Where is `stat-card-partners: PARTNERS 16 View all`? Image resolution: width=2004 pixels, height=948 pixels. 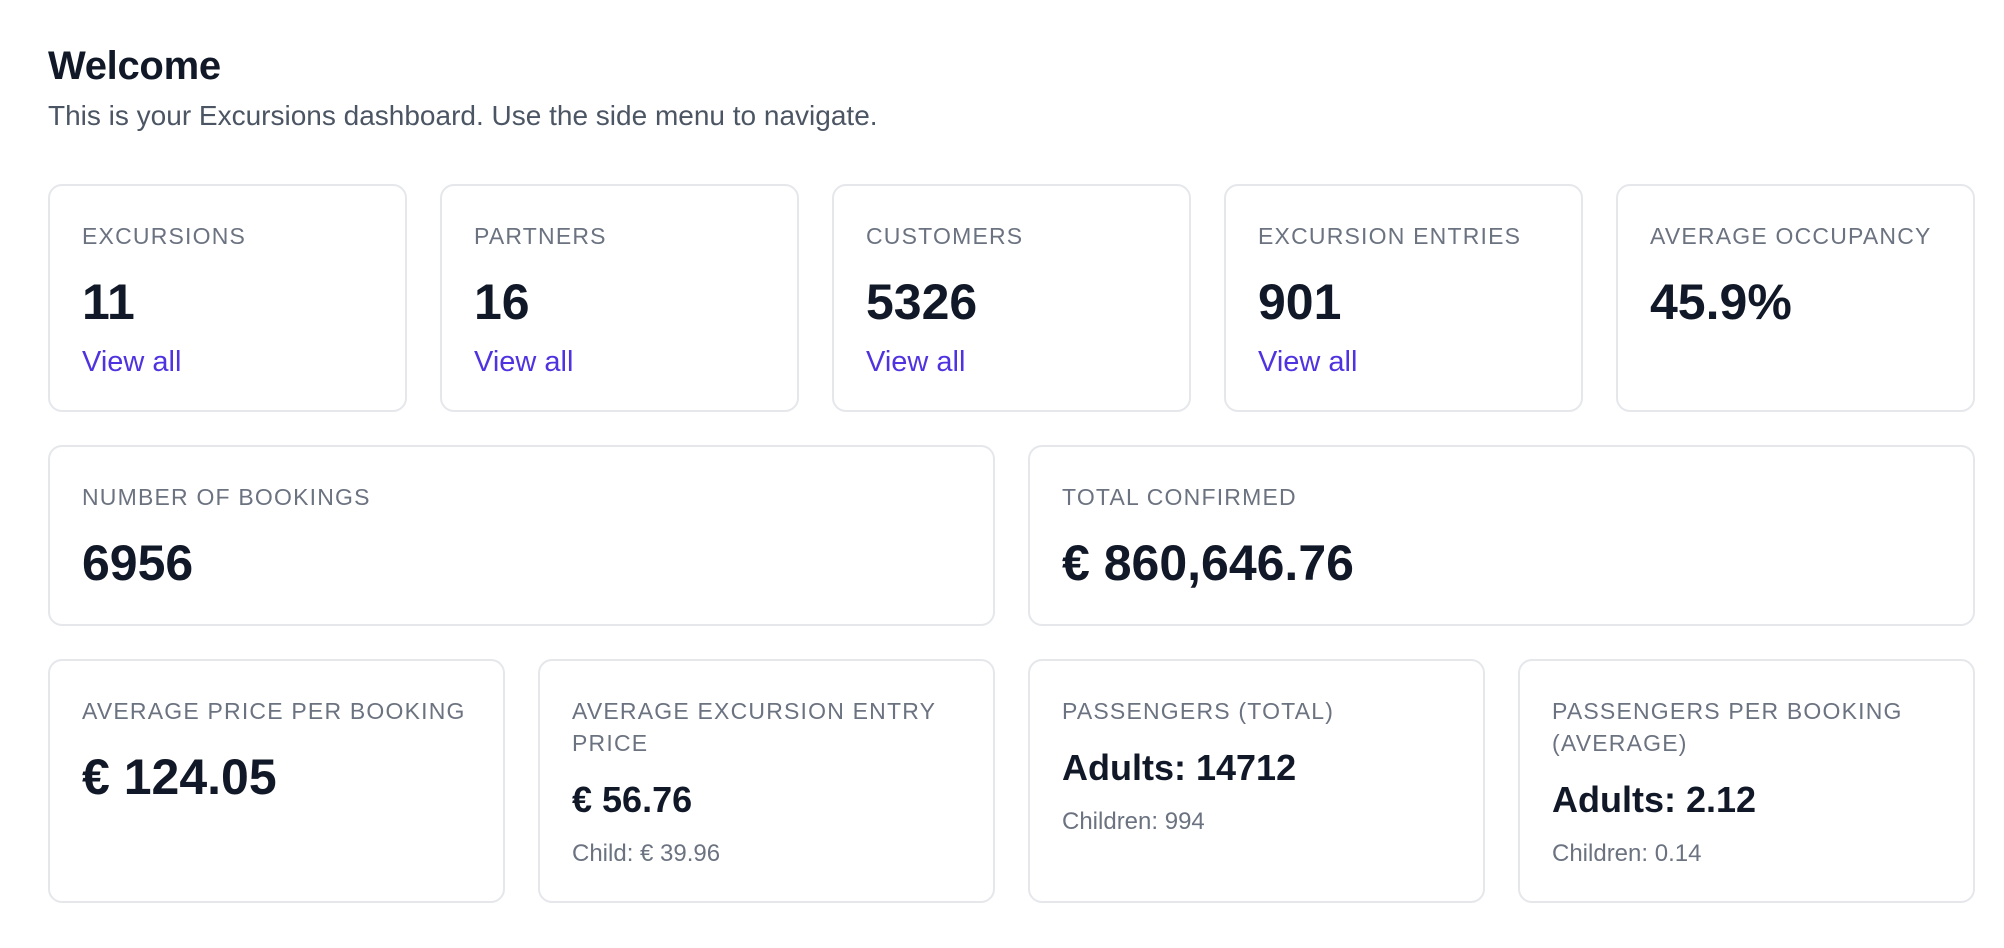 stat-card-partners: PARTNERS 16 View all is located at coordinates (619, 298).